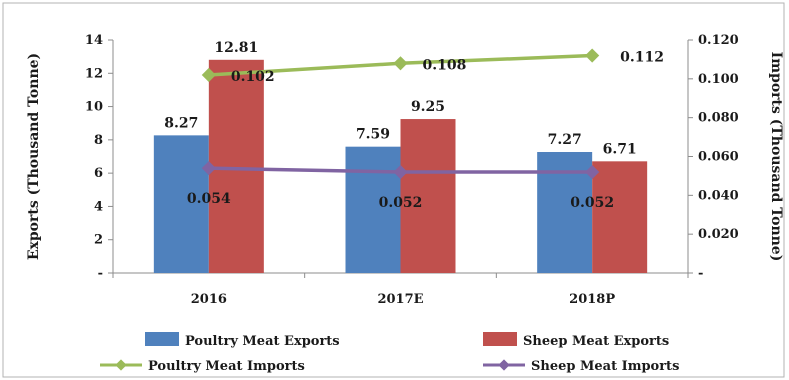 The image size is (789, 380). Describe the element at coordinates (94, 73) in the screenshot. I see `y-left-tick-label: 12` at that location.